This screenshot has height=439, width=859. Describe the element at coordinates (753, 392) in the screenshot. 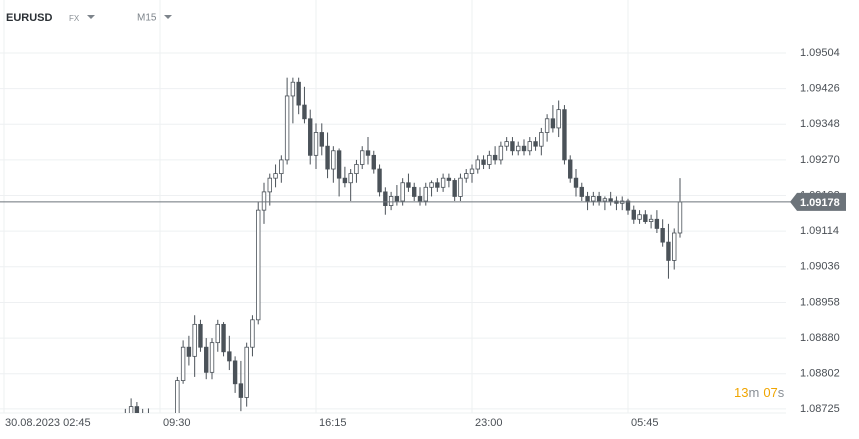

I see `countdown-minutes-unit: m` at that location.